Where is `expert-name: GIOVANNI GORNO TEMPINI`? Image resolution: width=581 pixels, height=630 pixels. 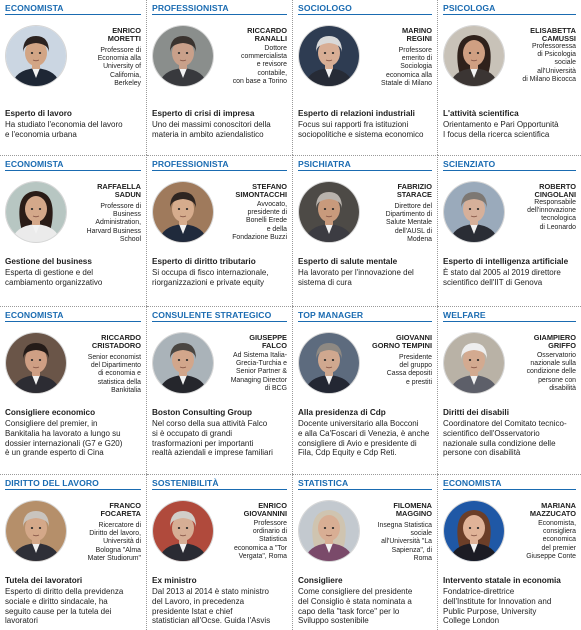 expert-name: GIOVANNI GORNO TEMPINI is located at coordinates (402, 342).